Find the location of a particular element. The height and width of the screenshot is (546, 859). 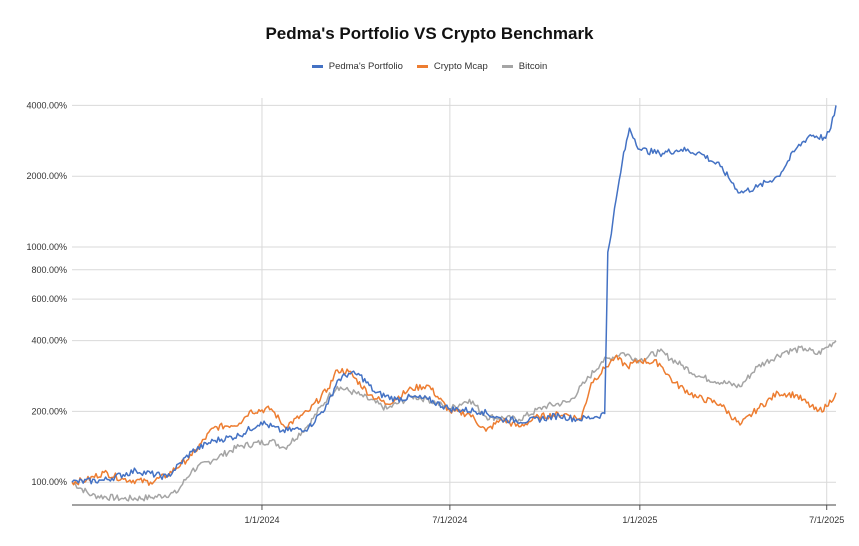

x-axis-ticks: 1/1/2024 7/1/2024 1/1/2025 7/1/2025 is located at coordinates (544, 515).